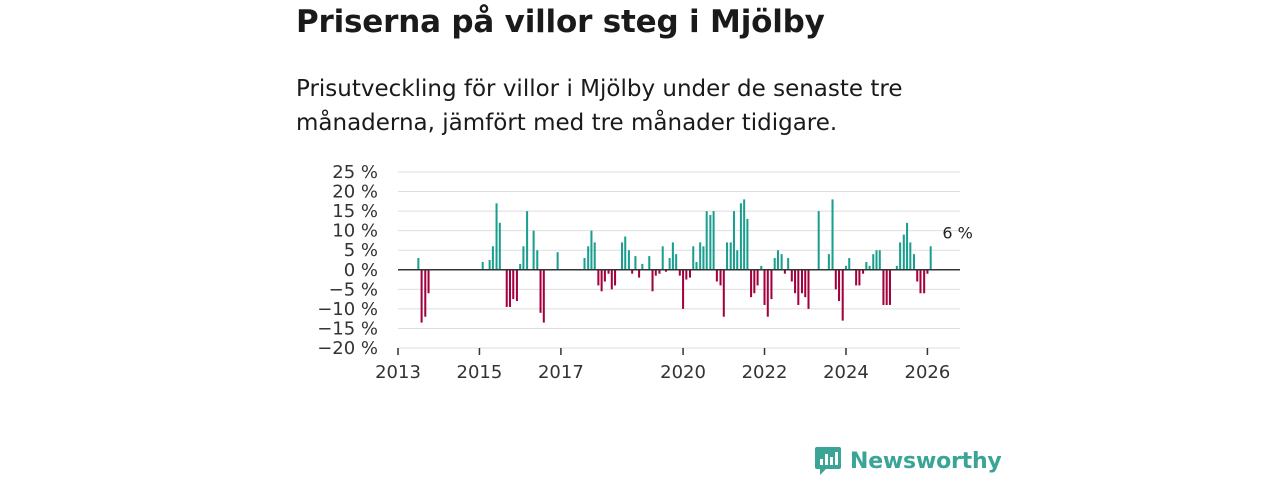 The width and height of the screenshot is (1280, 480). What do you see at coordinates (480, 372) in the screenshot?
I see `x-tick-label: 2015` at bounding box center [480, 372].